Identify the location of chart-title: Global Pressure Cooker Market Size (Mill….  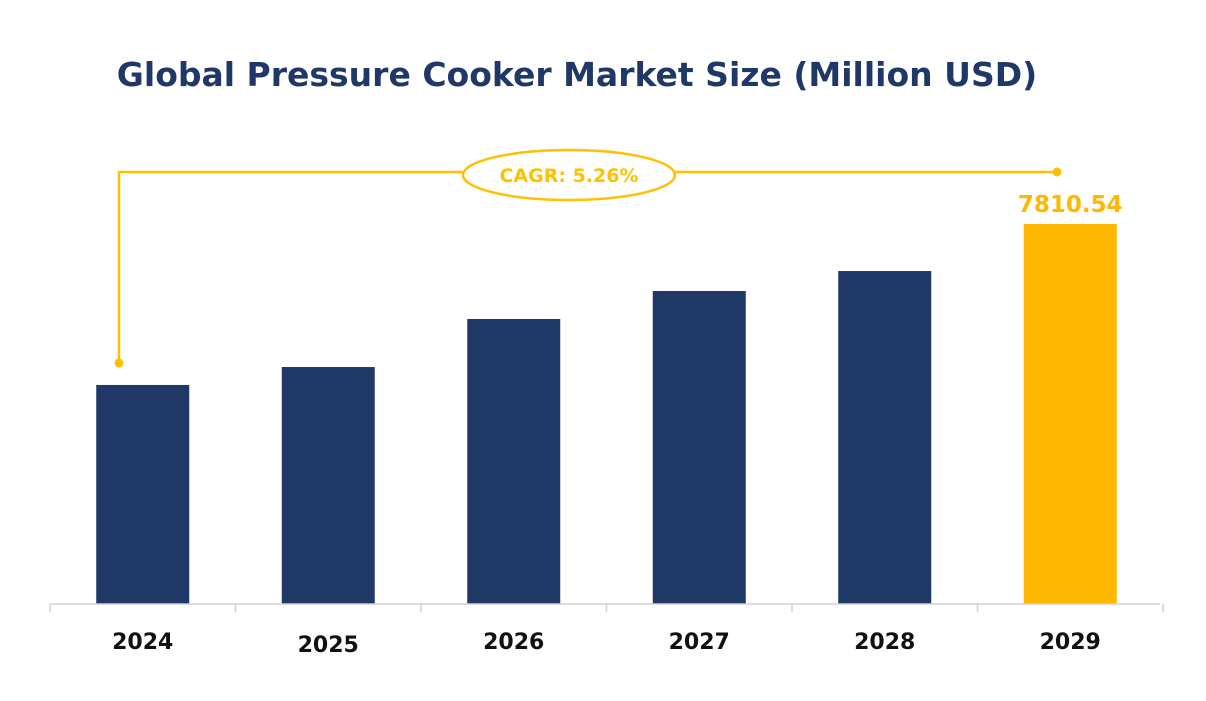
(577, 74).